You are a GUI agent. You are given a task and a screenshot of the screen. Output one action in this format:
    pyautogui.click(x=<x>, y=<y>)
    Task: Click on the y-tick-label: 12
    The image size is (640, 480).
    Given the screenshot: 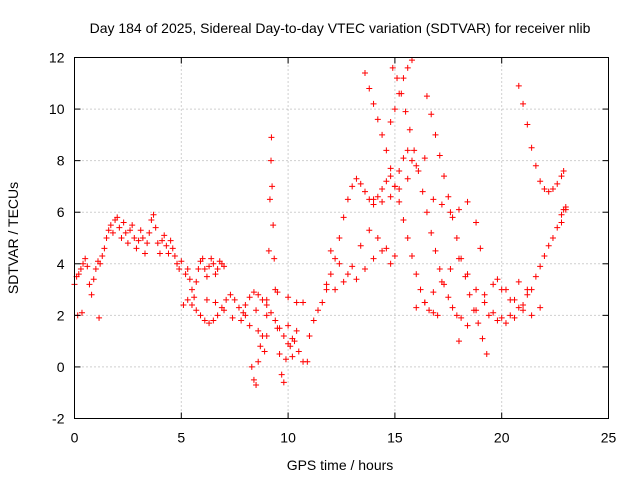 What is the action you would take?
    pyautogui.click(x=57, y=58)
    